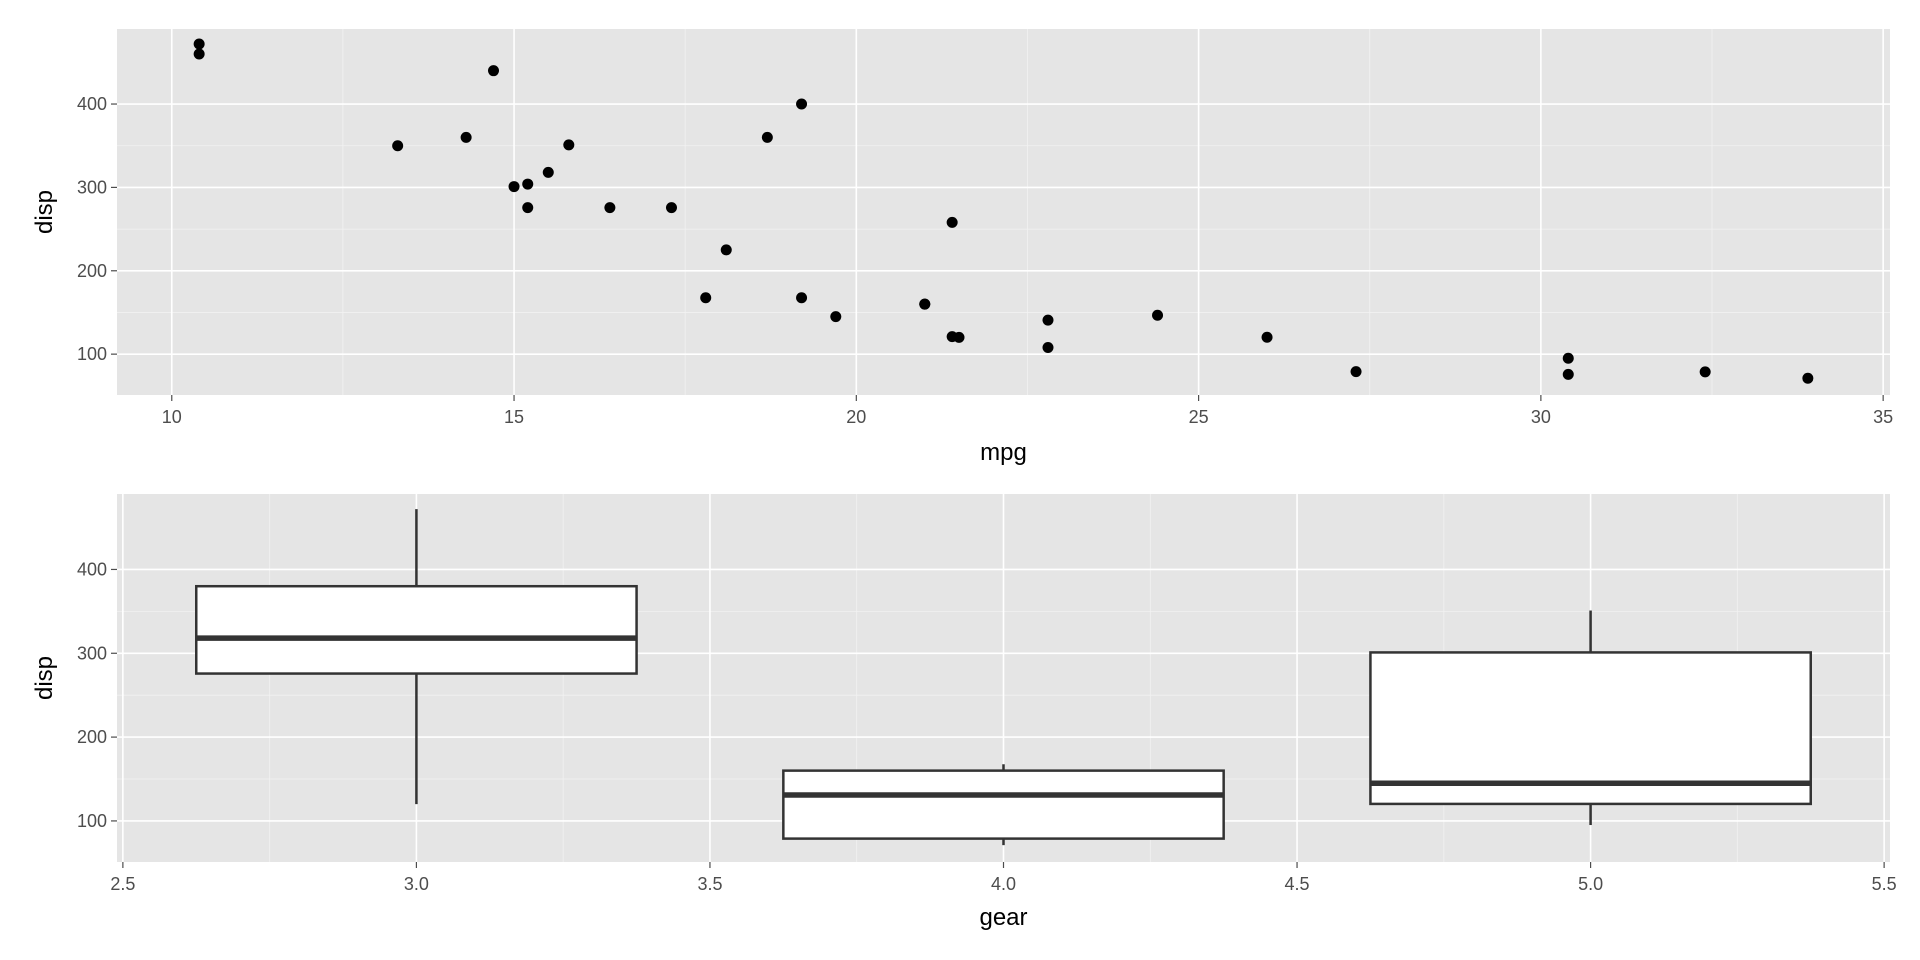 The height and width of the screenshot is (960, 1920). What do you see at coordinates (1883, 417) in the screenshot?
I see `x-tick-label: 35` at bounding box center [1883, 417].